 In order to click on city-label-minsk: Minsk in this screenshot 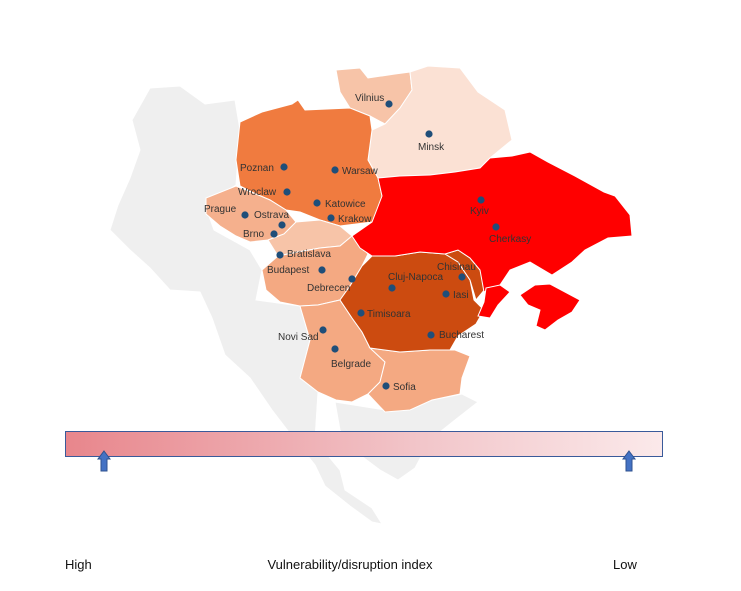, I will do `click(431, 147)`.